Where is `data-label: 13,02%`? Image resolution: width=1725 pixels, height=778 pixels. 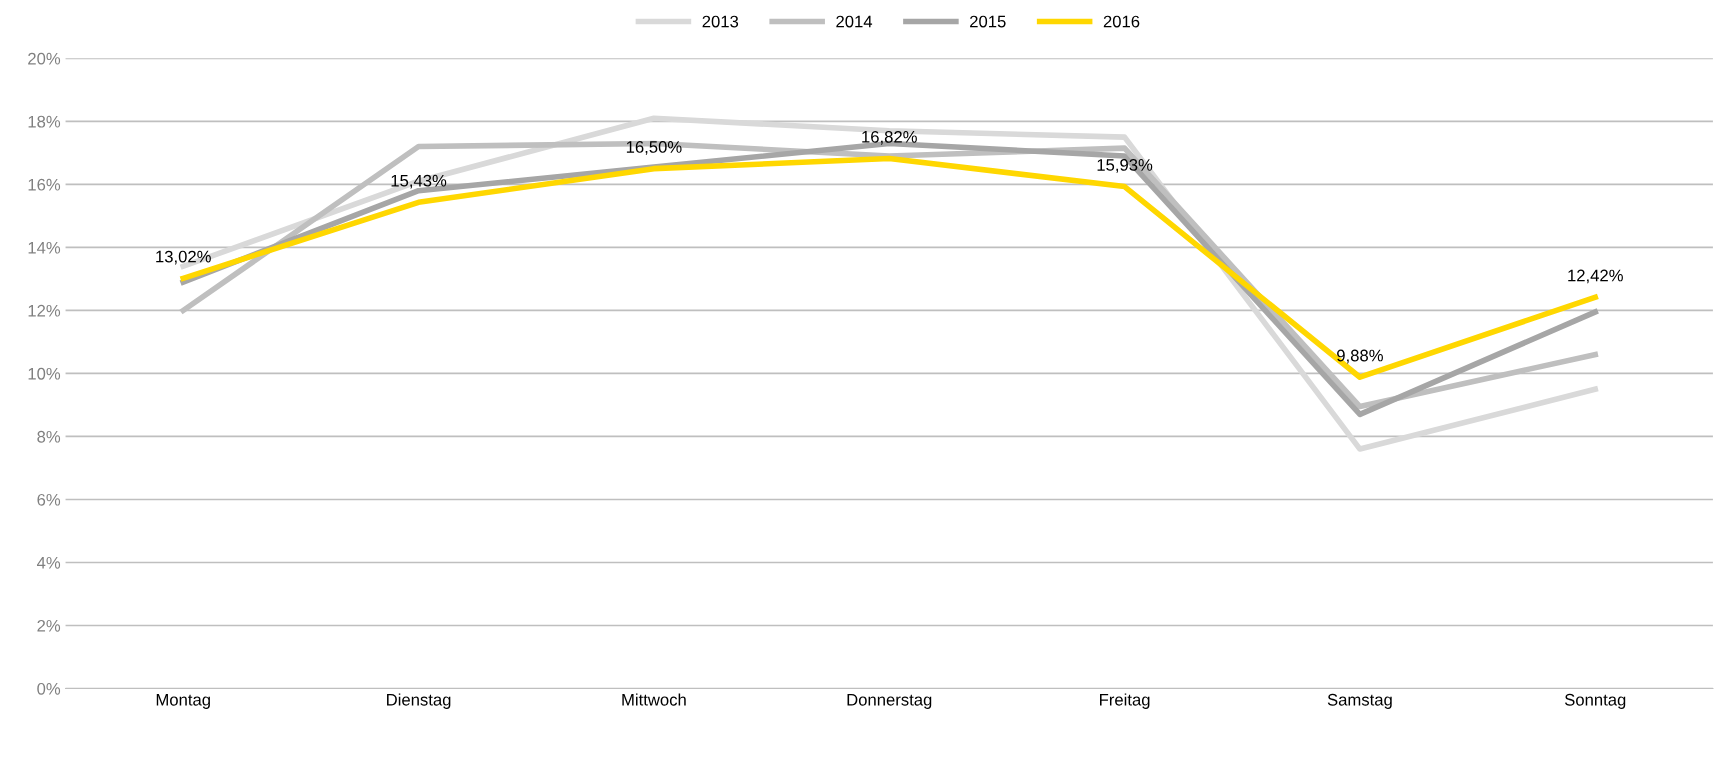 data-label: 13,02% is located at coordinates (183, 257).